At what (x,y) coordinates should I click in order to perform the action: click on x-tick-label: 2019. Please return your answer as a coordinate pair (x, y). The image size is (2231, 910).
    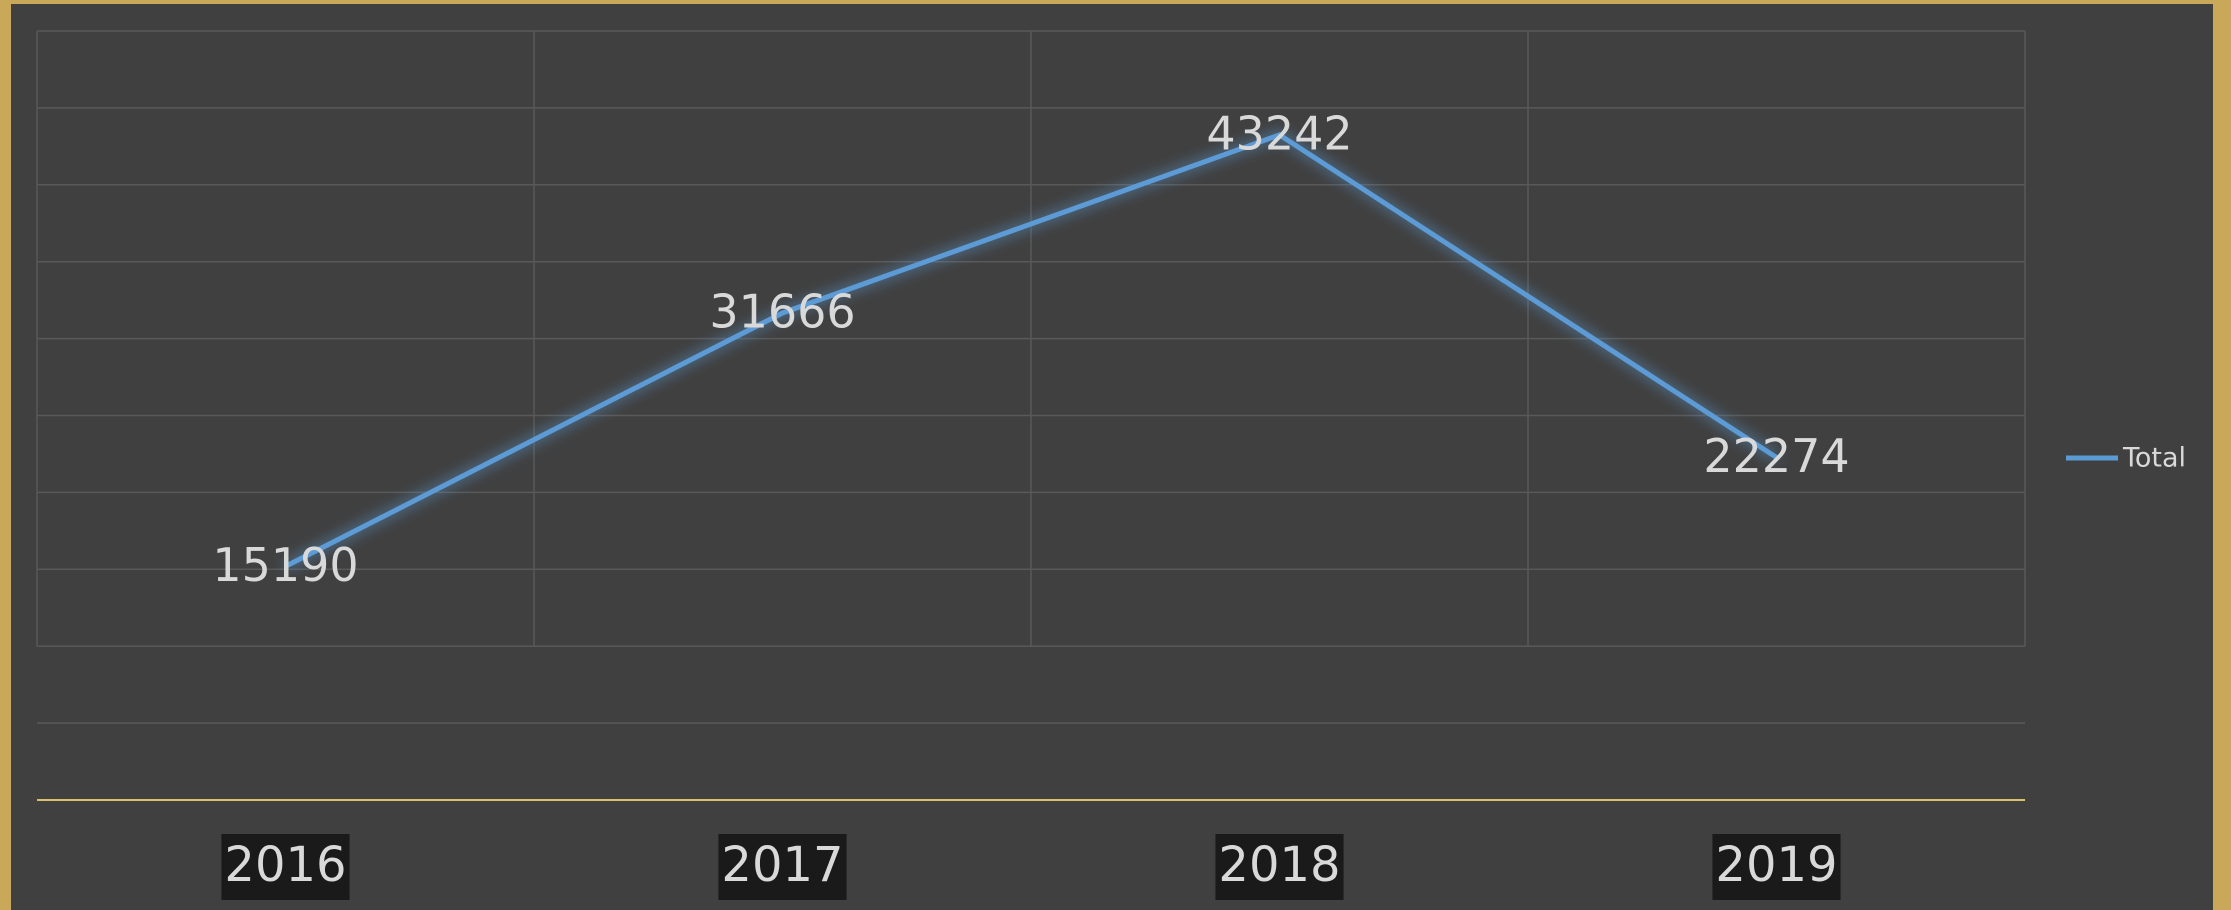
    Looking at the image, I should click on (1776, 865).